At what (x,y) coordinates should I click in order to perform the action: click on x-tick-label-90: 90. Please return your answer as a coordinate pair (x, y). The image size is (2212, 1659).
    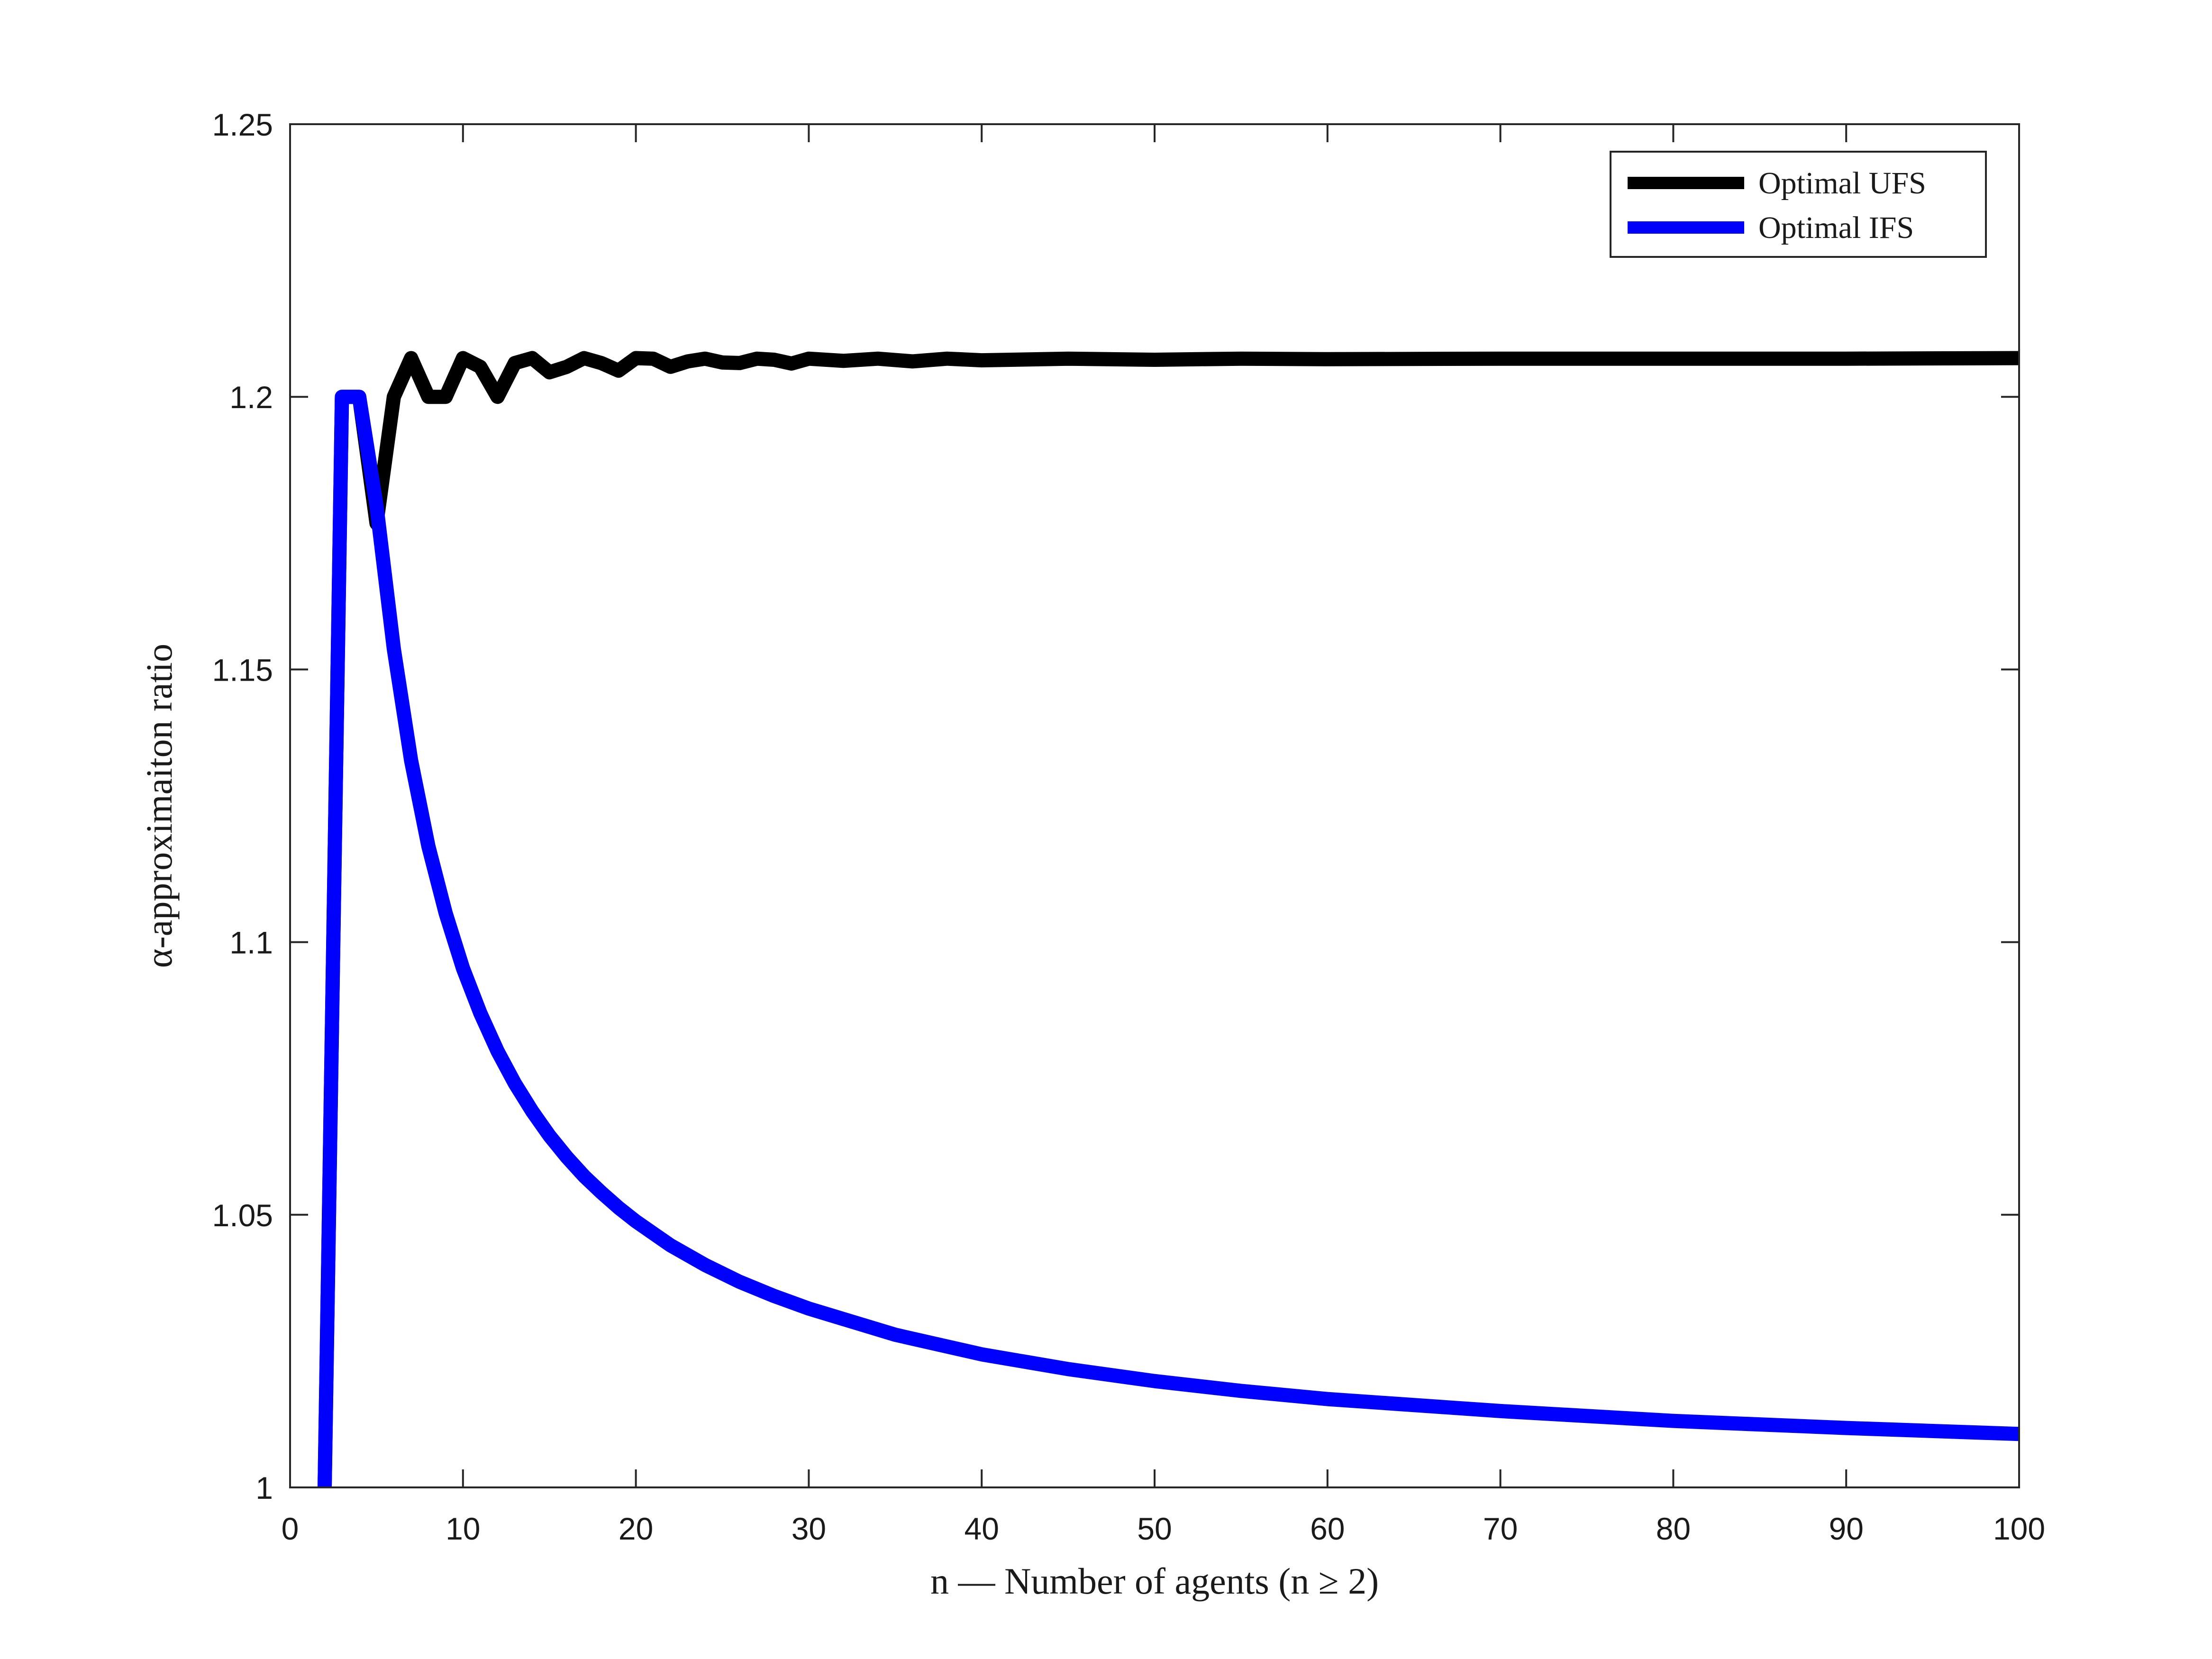
    Looking at the image, I should click on (1846, 1528).